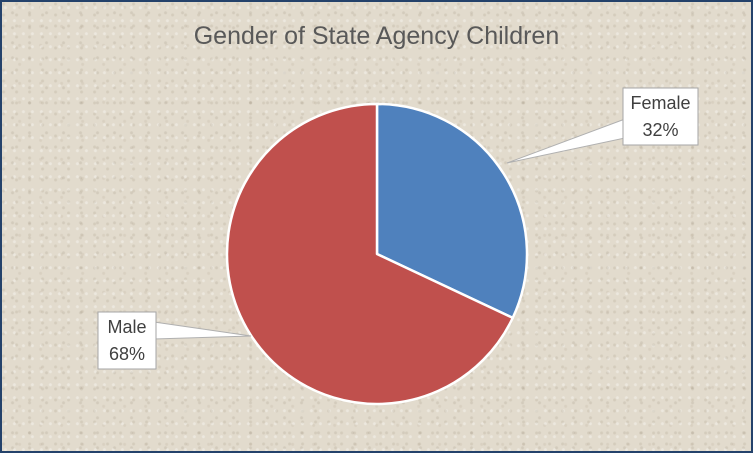 The width and height of the screenshot is (753, 453). I want to click on male-callout-label: Male, so click(126, 327).